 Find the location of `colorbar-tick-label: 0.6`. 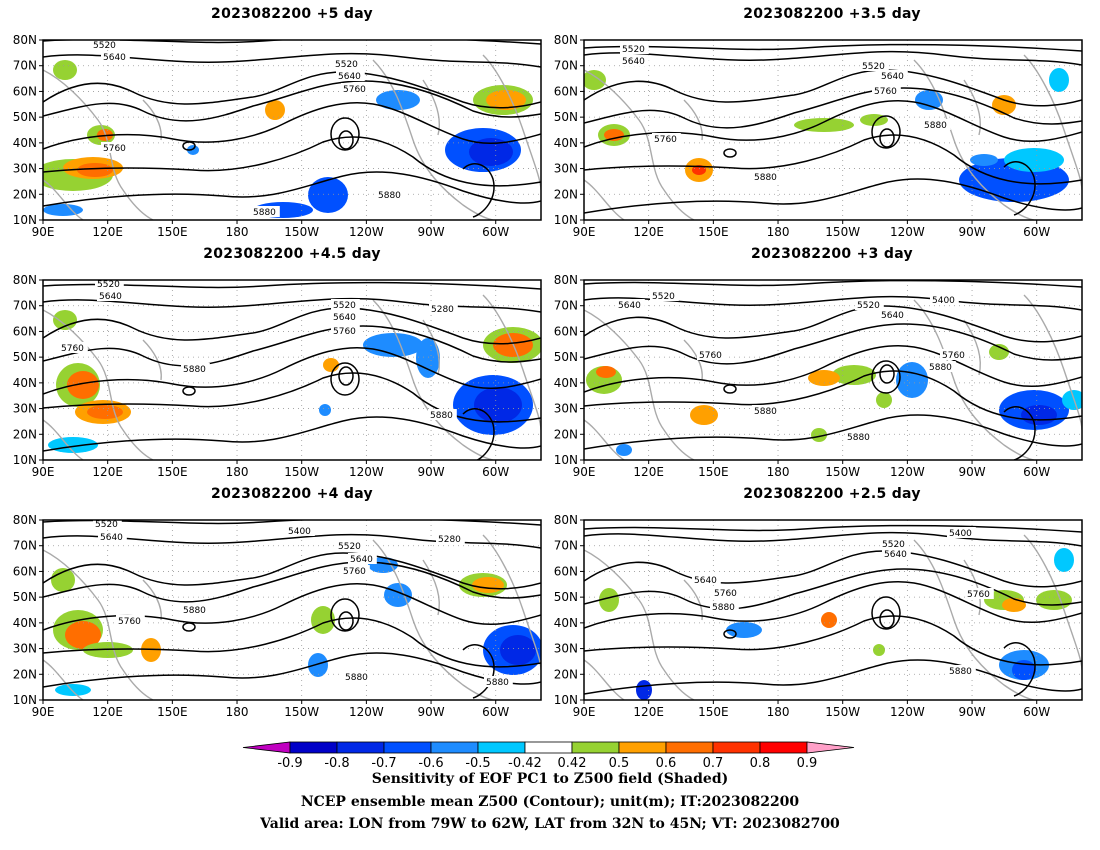

colorbar-tick-label: 0.6 is located at coordinates (666, 763).